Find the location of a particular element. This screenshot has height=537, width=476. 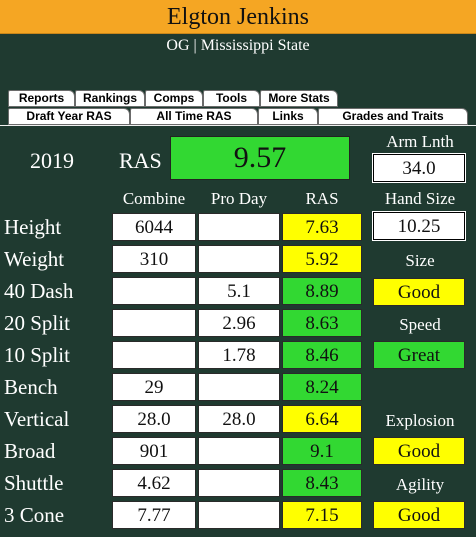

tab-tools: Tools is located at coordinates (231, 98).